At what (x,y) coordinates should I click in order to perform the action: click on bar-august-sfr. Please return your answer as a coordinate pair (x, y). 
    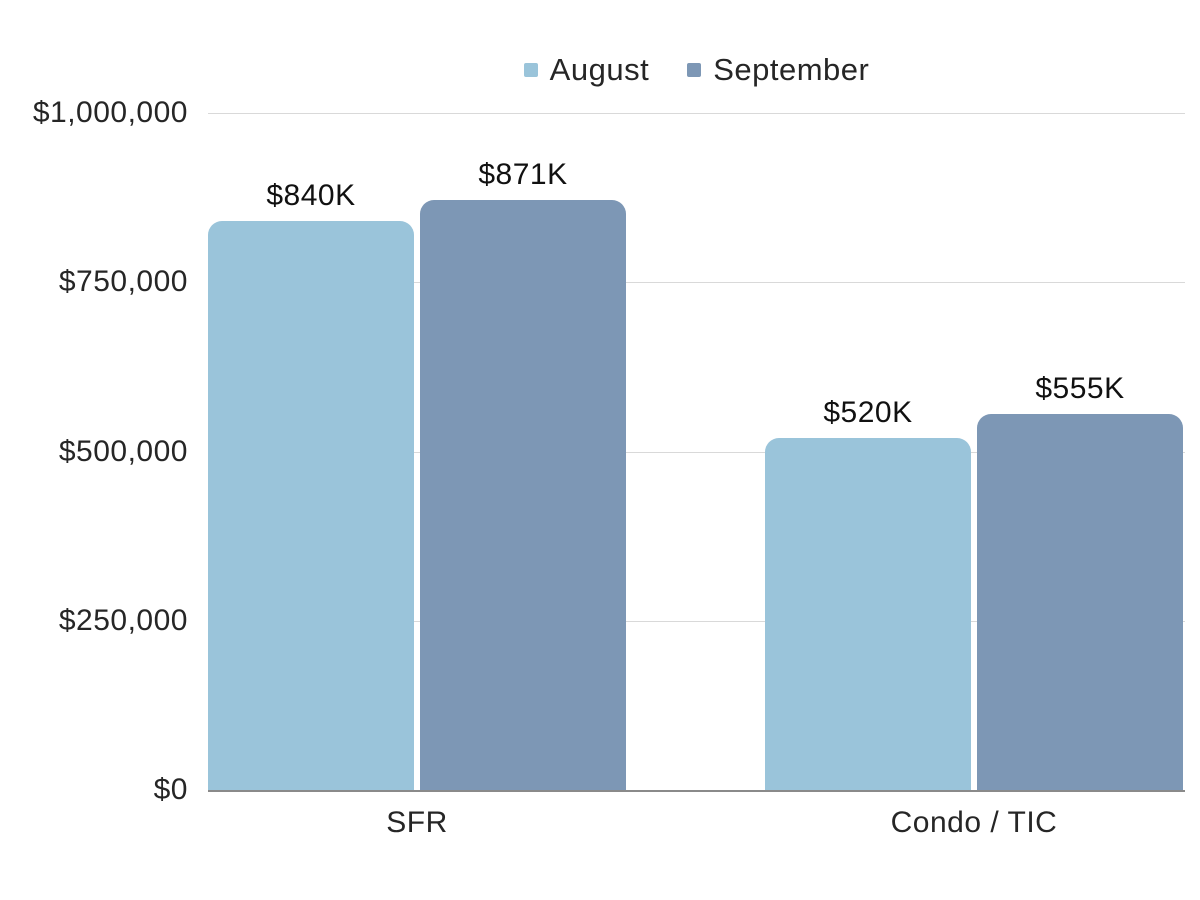
    Looking at the image, I should click on (311, 505).